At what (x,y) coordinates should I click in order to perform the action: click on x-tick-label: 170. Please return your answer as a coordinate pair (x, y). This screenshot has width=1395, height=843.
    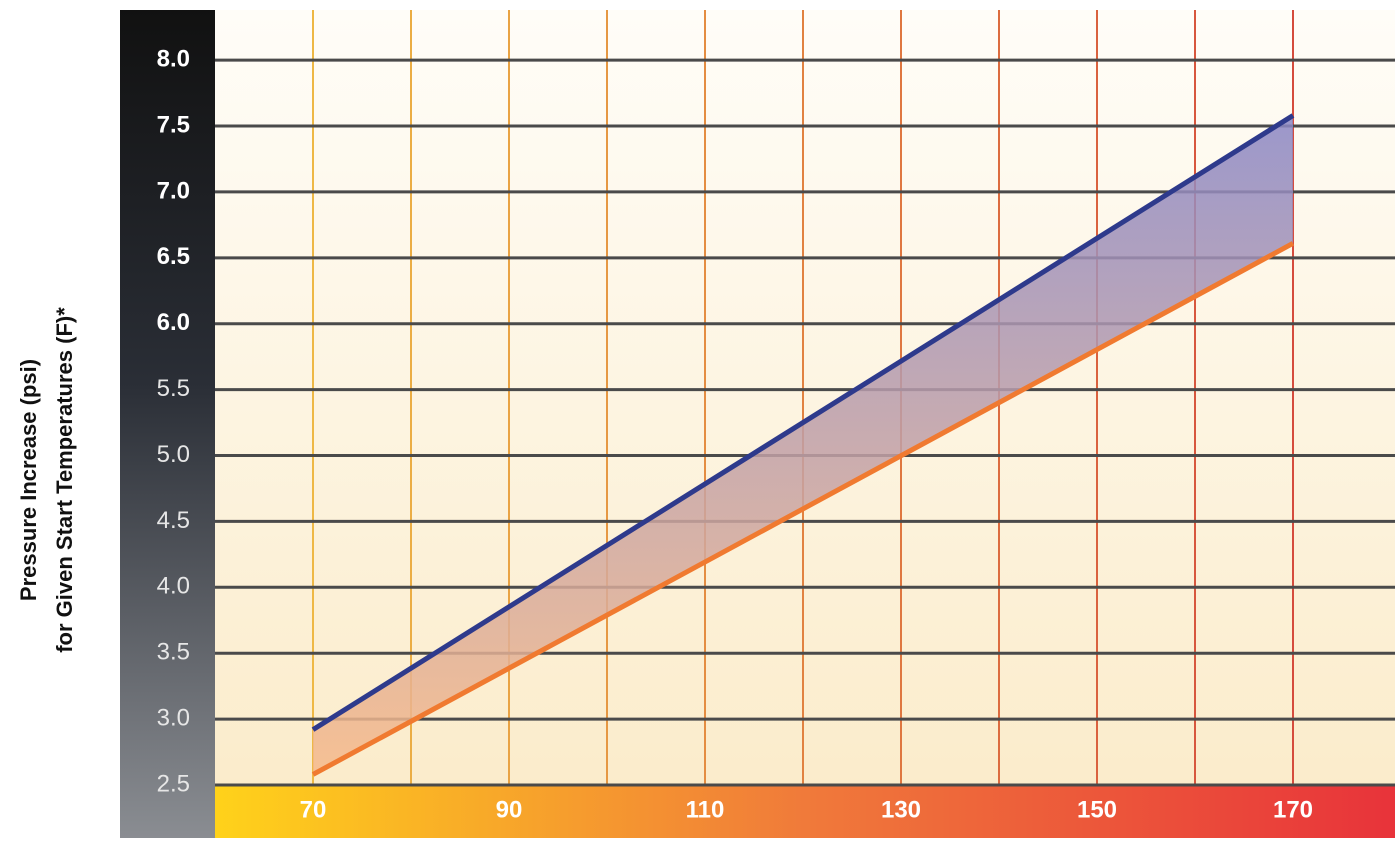
    Looking at the image, I should click on (1293, 809).